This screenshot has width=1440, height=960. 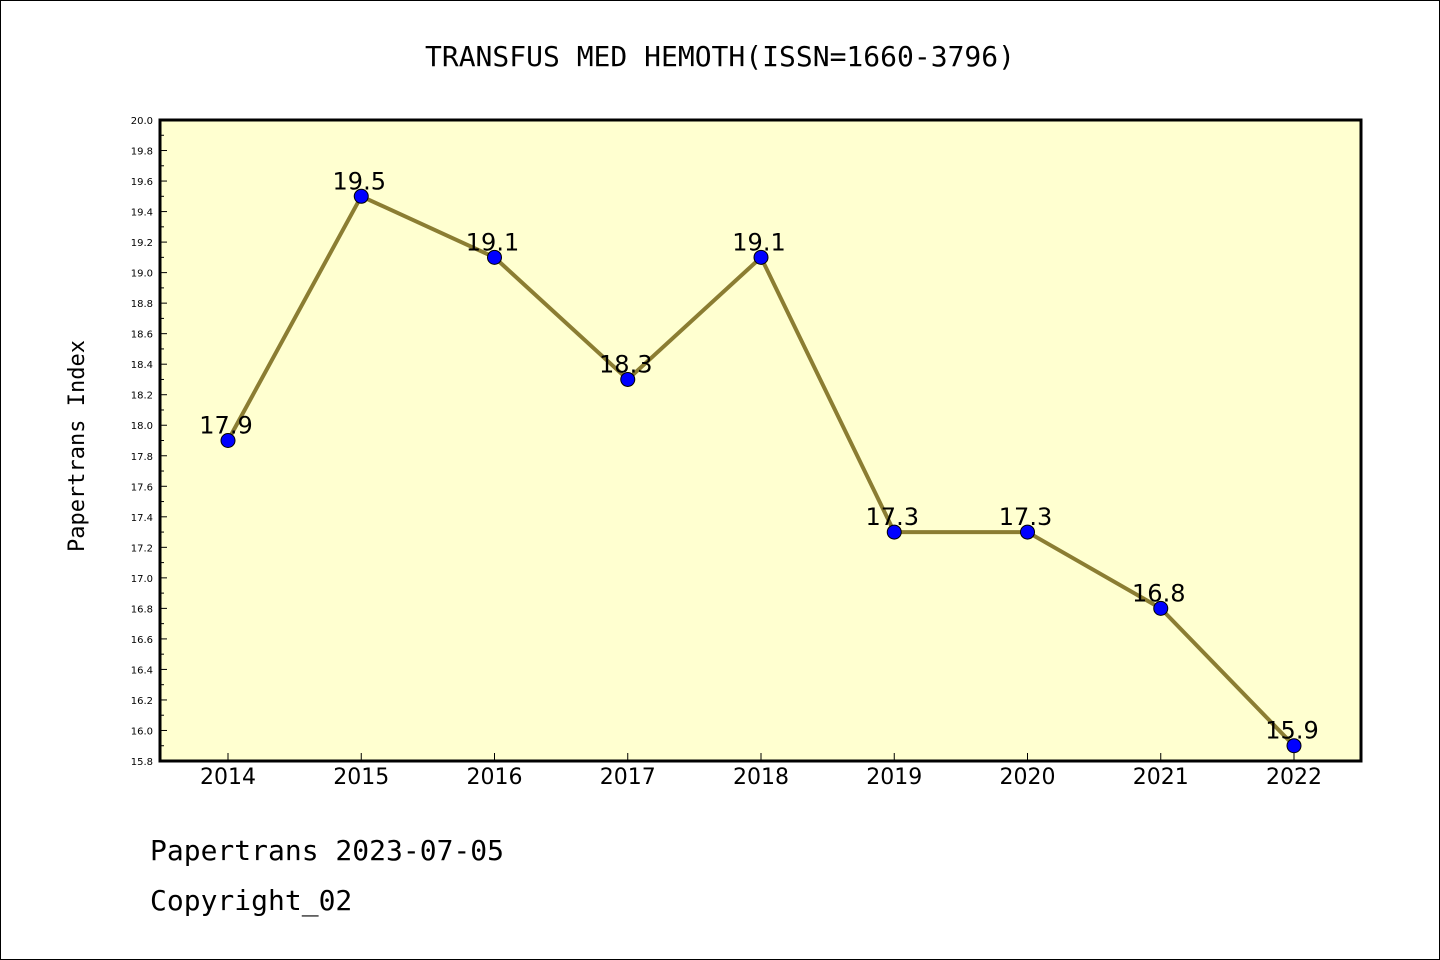 I want to click on data-label: 18.3, so click(x=625, y=364).